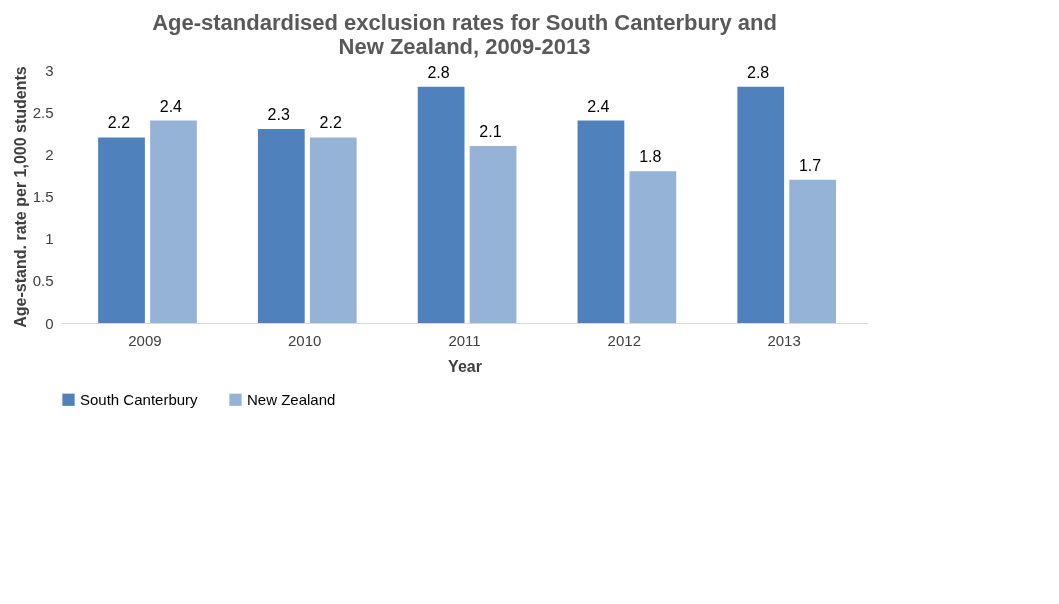 The height and width of the screenshot is (604, 1059). I want to click on data-label: 1.7, so click(810, 165).